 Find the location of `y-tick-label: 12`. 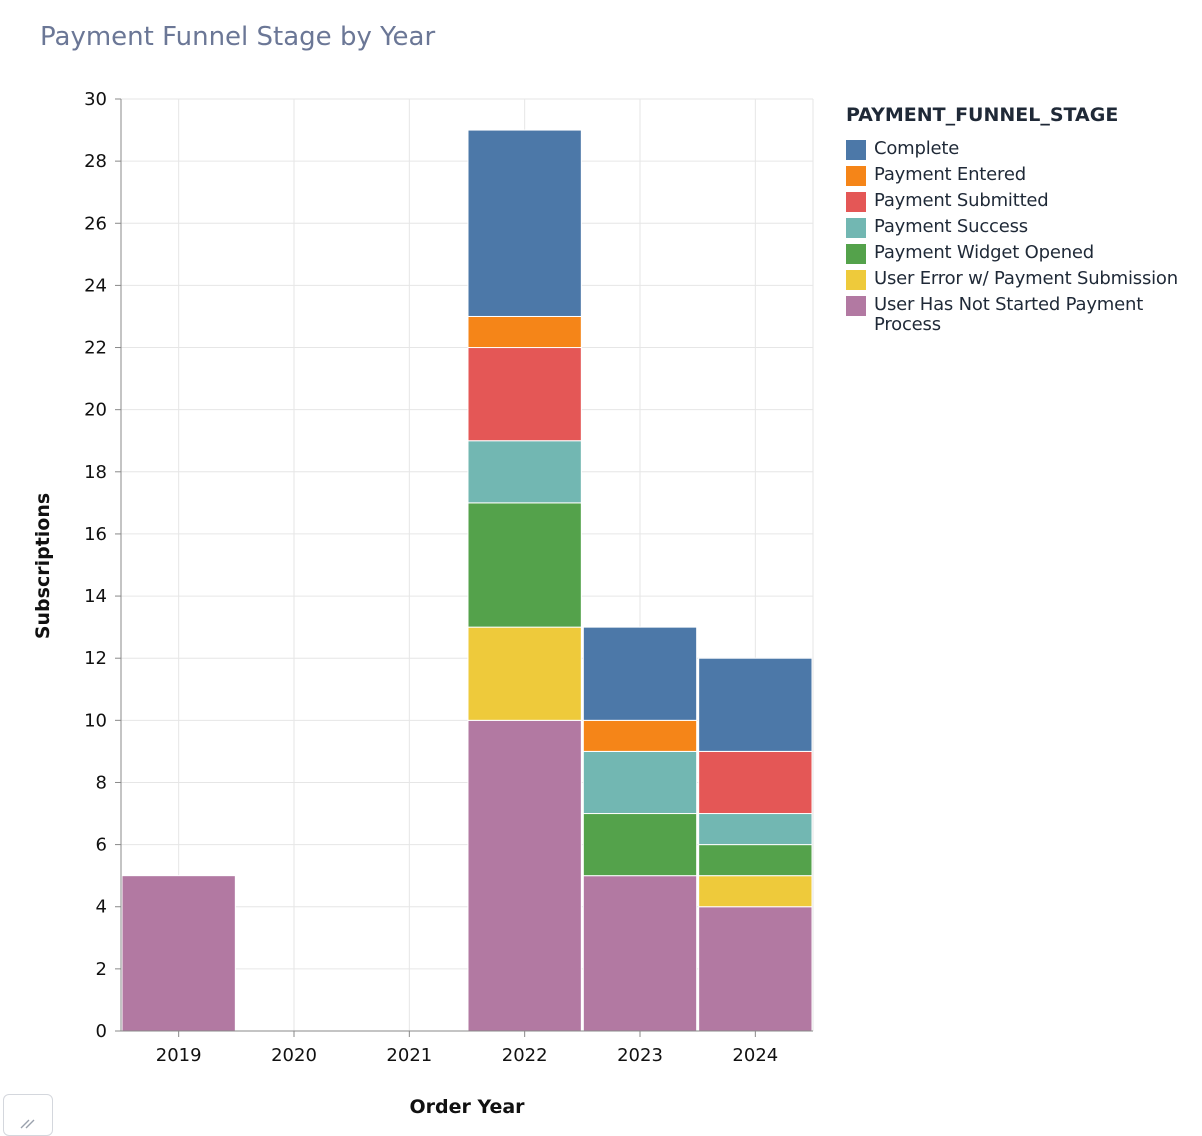

y-tick-label: 12 is located at coordinates (95, 658).